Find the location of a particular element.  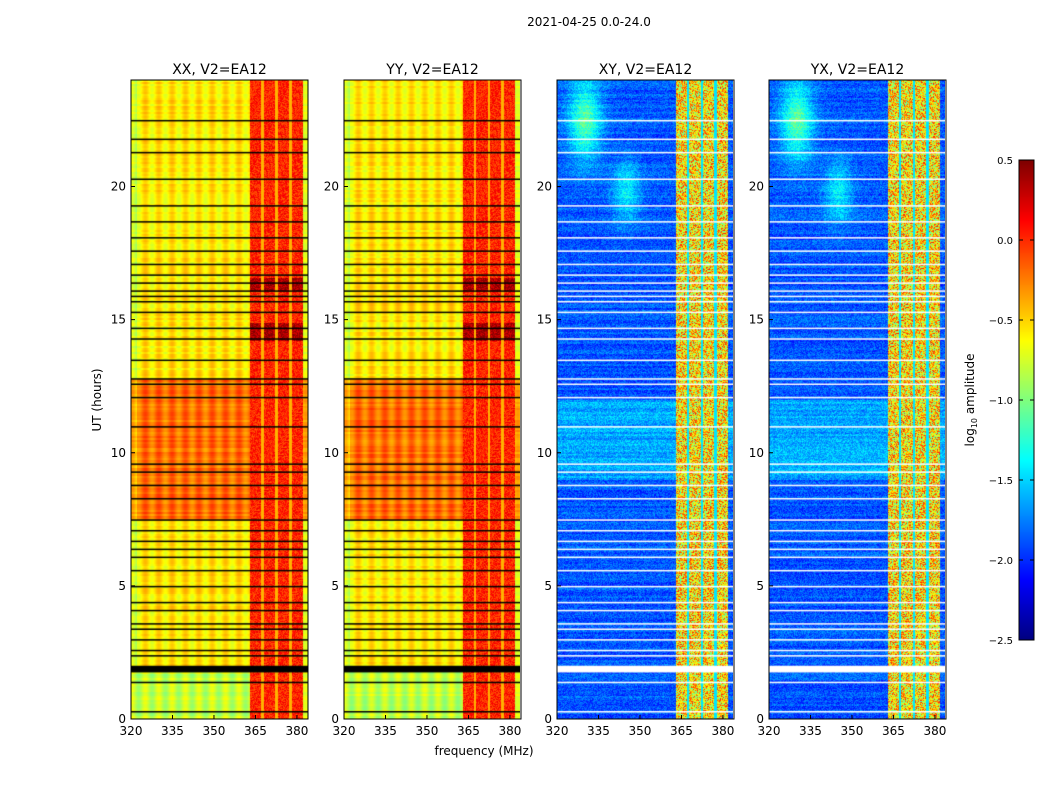

suptitle: 2021-04-25 0.0-24.0 is located at coordinates (589, 22).